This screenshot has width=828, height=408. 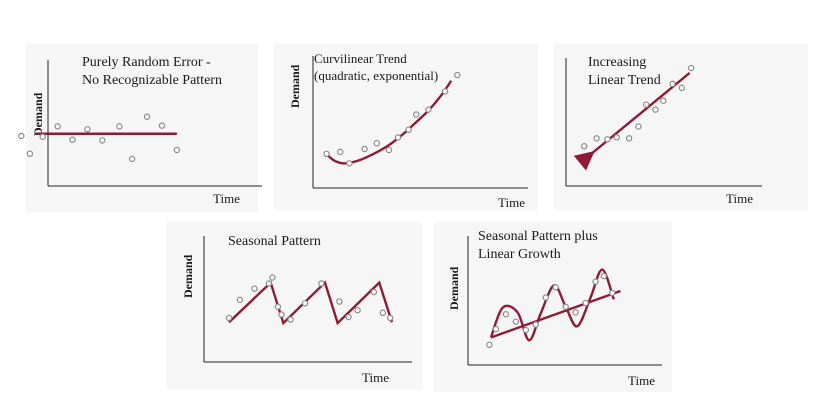 What do you see at coordinates (624, 80) in the screenshot?
I see `chart-title-linear-line2: Linear Trend` at bounding box center [624, 80].